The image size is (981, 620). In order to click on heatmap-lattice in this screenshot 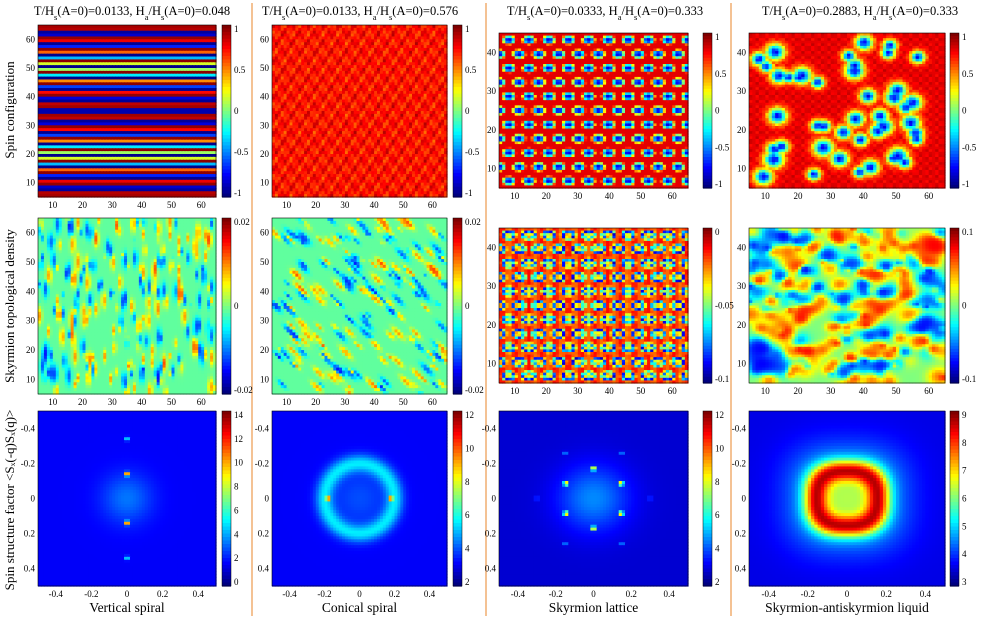, I will do `click(594, 111)`.